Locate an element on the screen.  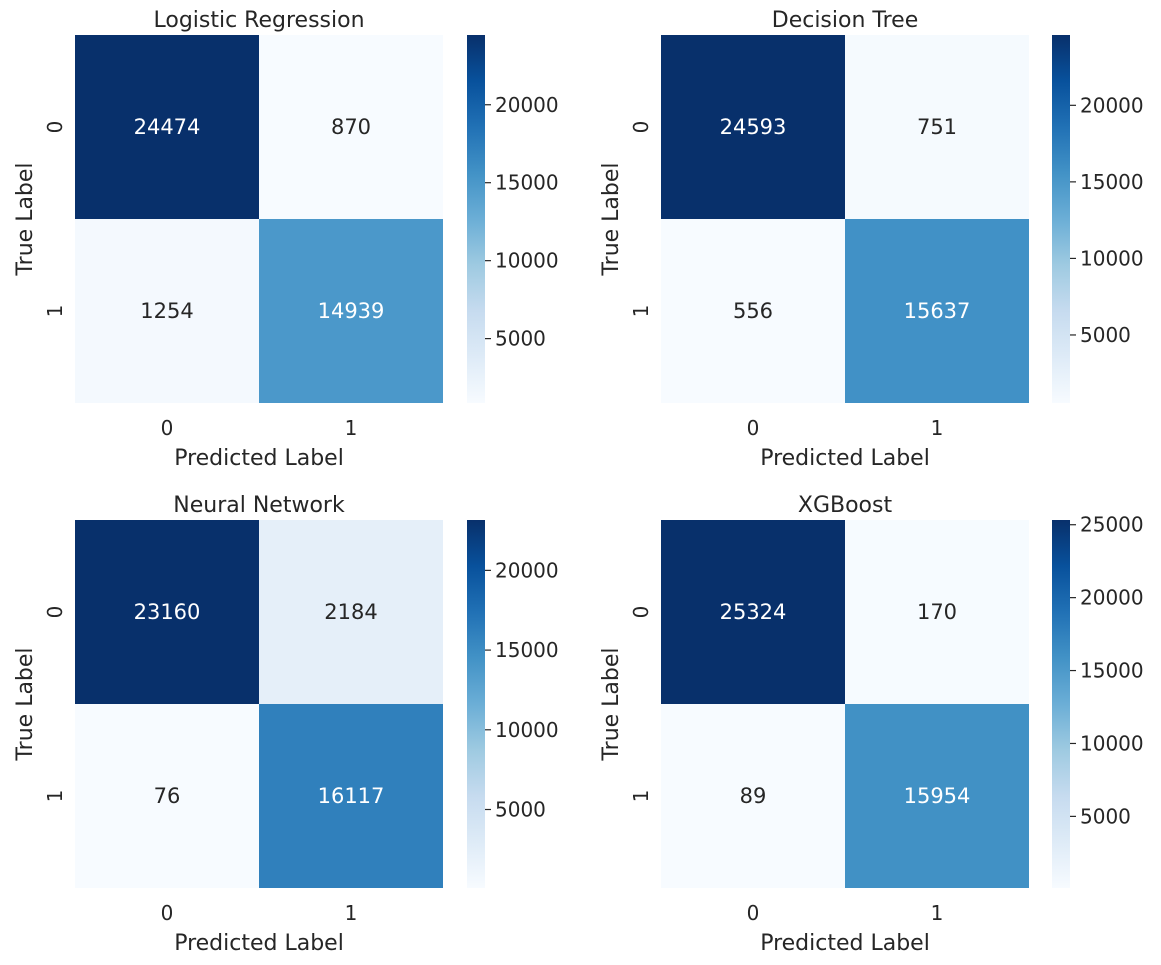
cell-value-label: 14939 is located at coordinates (351, 311).